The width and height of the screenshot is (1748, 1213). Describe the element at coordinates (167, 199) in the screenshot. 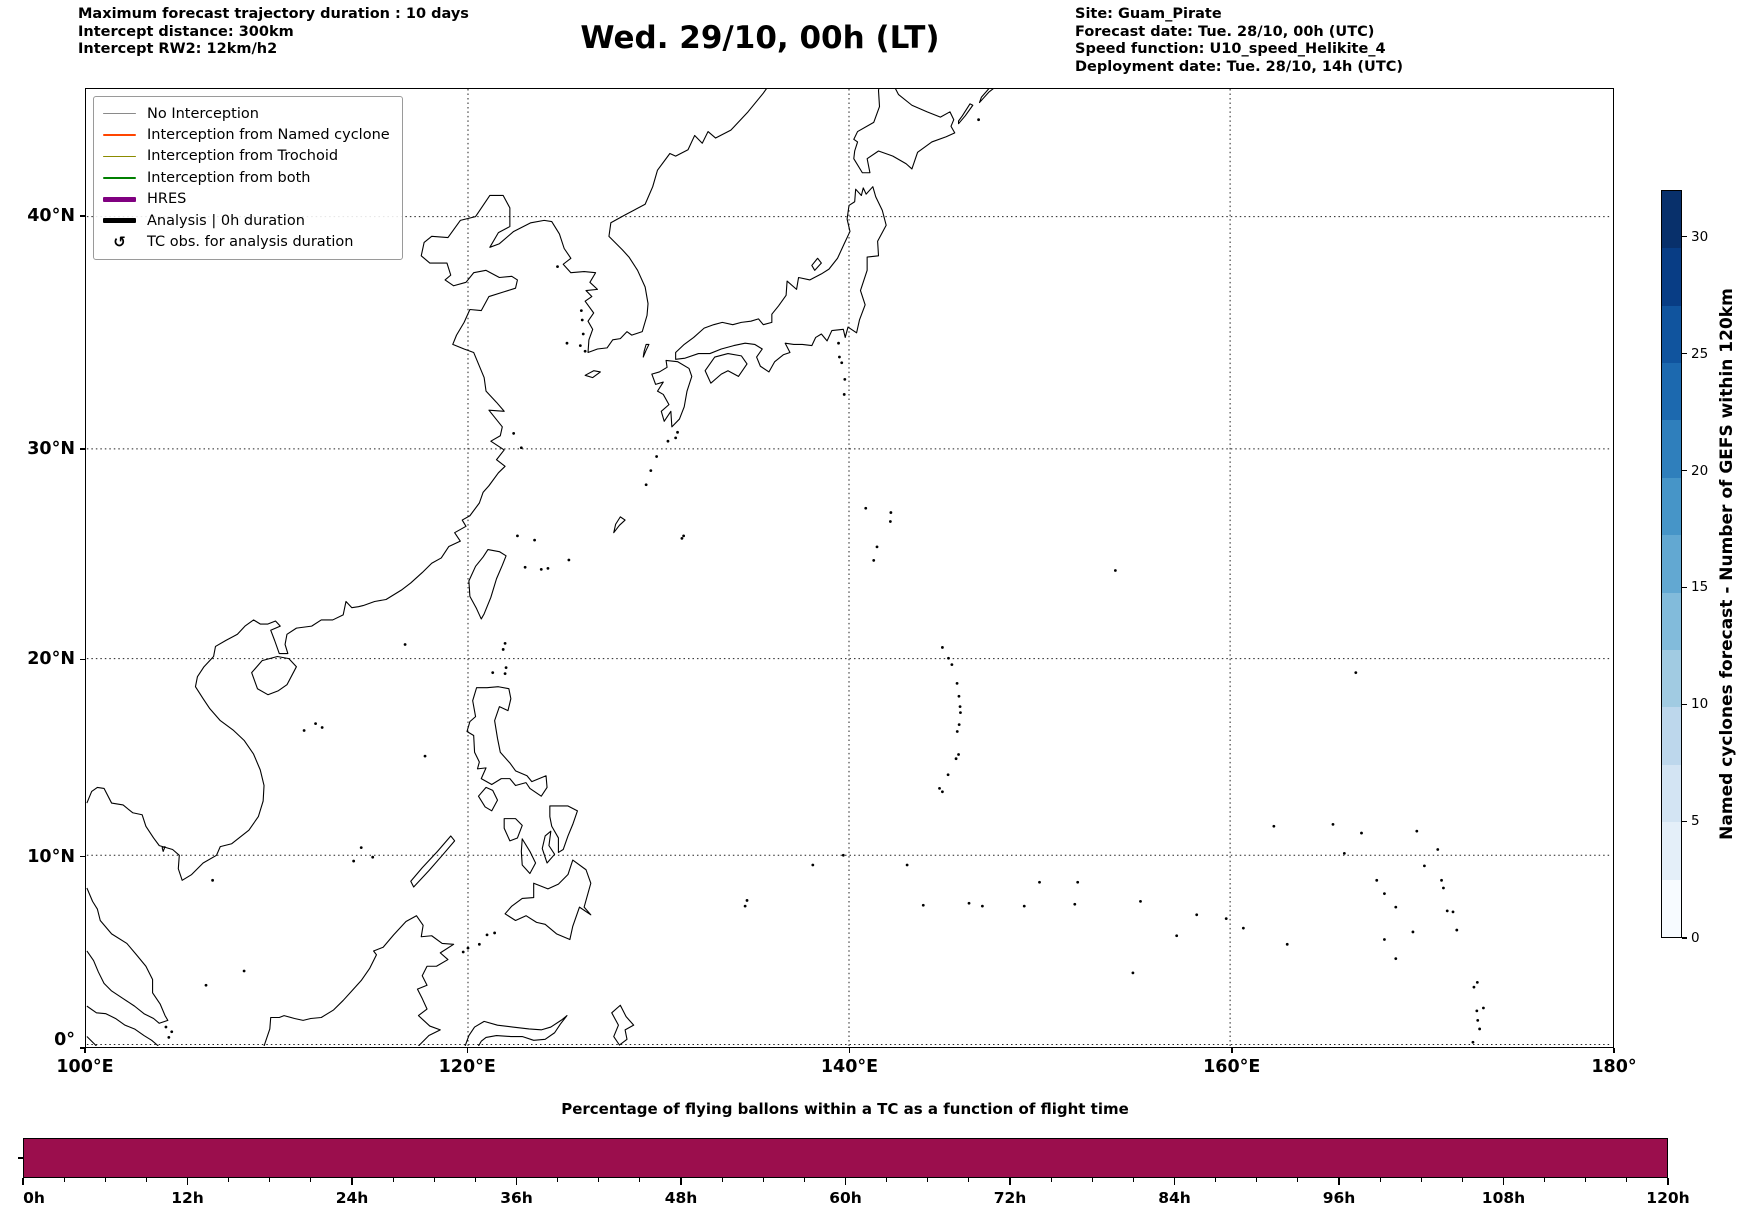

I see `legend-label: HRES` at that location.